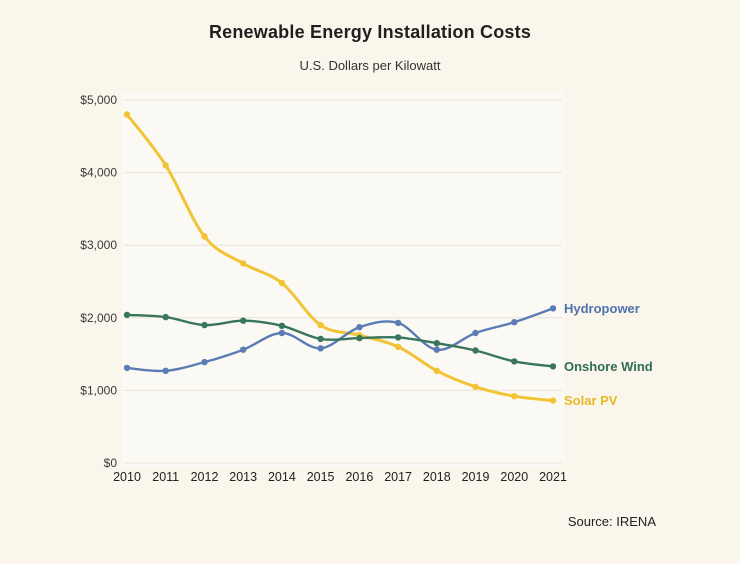 This screenshot has width=740, height=564. Describe the element at coordinates (608, 366) in the screenshot. I see `series-label-onshore-wind: Onshore Wind` at that location.